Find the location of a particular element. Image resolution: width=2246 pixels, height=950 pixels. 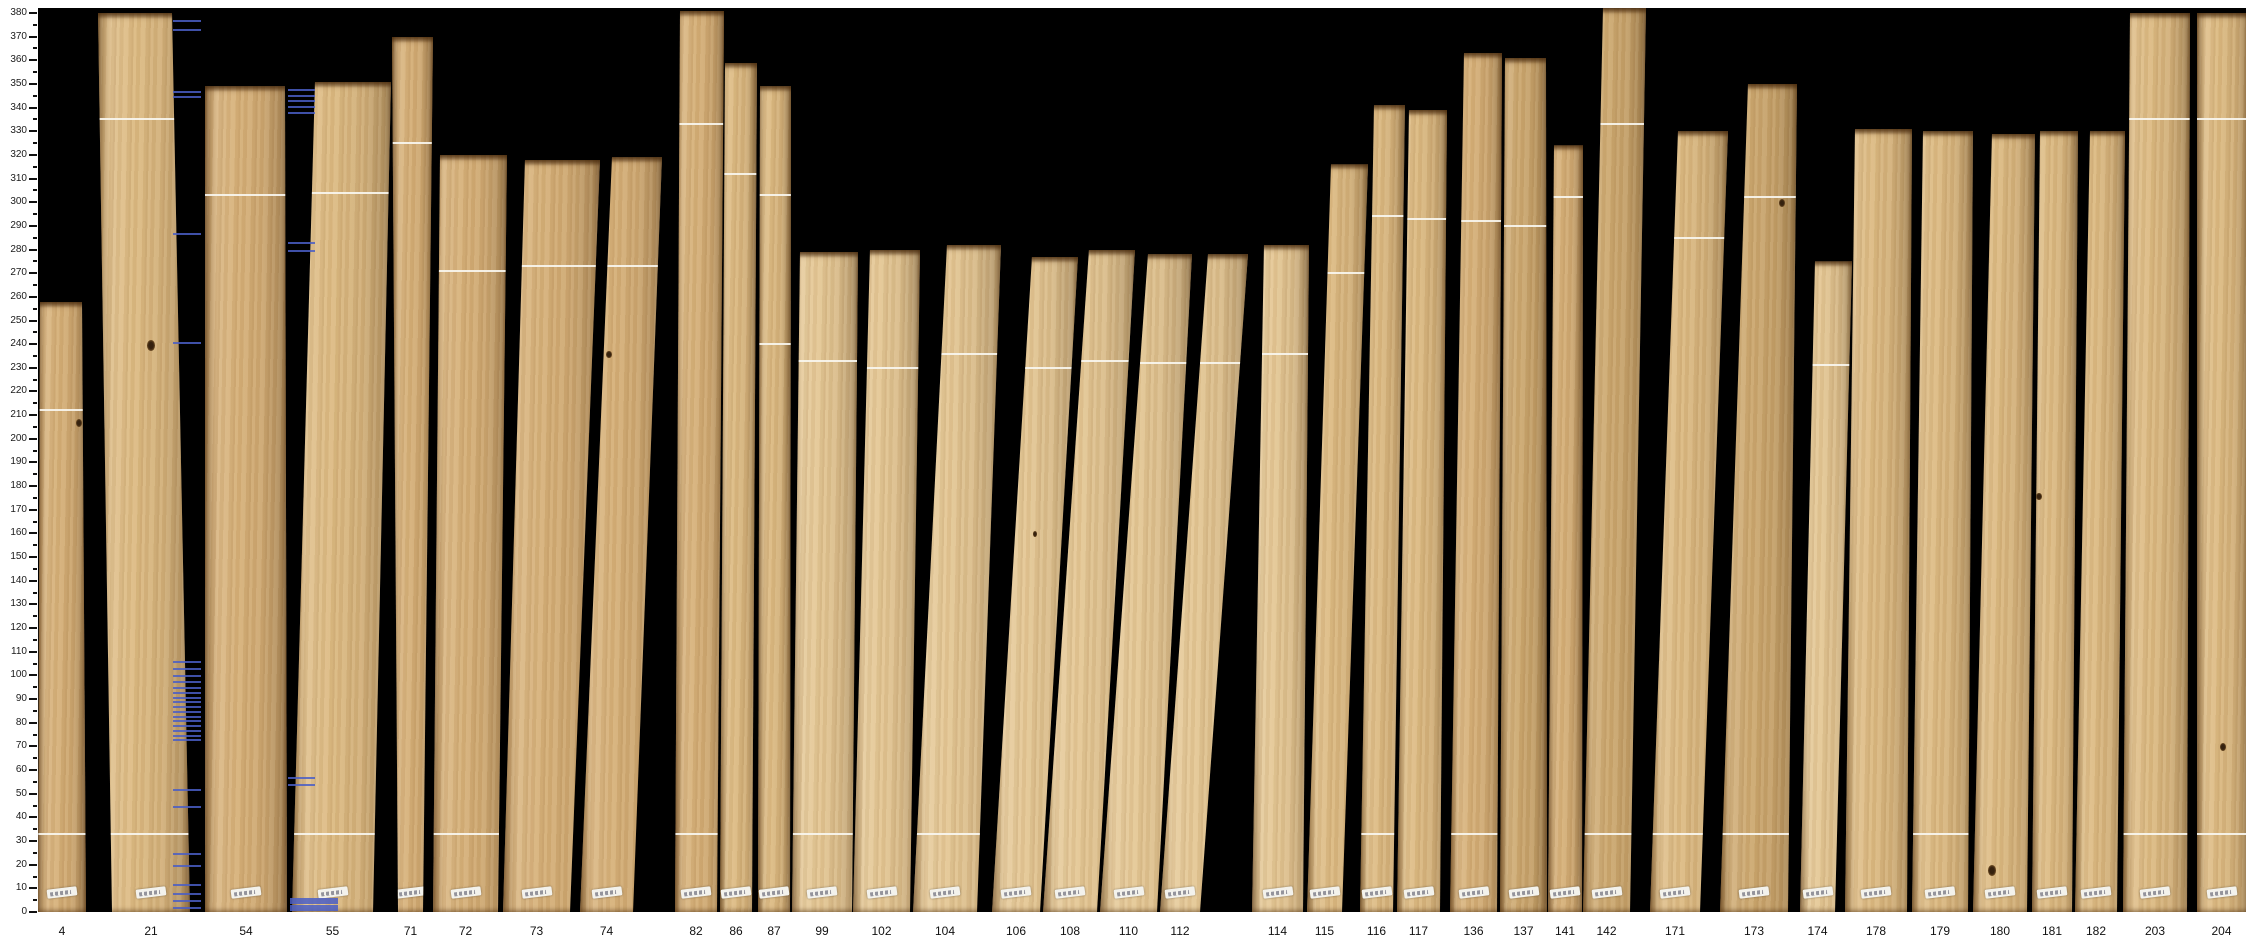

y-tick-label: 240 is located at coordinates (18, 344).